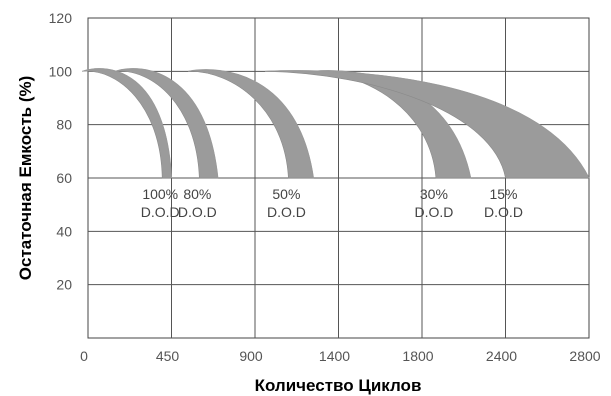 The width and height of the screenshot is (611, 396). I want to click on y-tick-label: 80, so click(64, 125).